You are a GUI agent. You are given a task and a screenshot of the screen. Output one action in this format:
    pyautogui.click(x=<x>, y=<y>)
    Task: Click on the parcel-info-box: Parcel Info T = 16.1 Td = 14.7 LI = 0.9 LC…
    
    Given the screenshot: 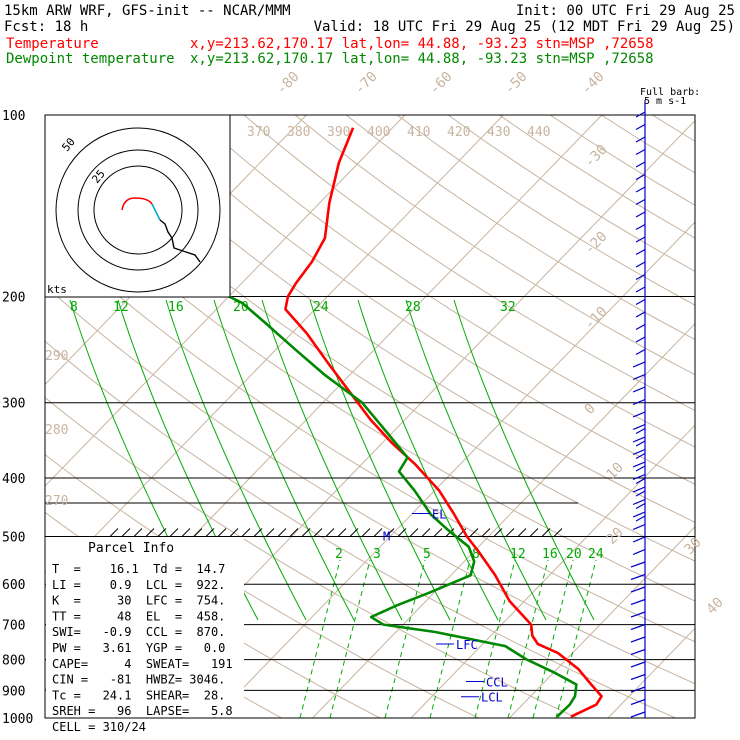 What is the action you would take?
    pyautogui.click(x=145, y=635)
    